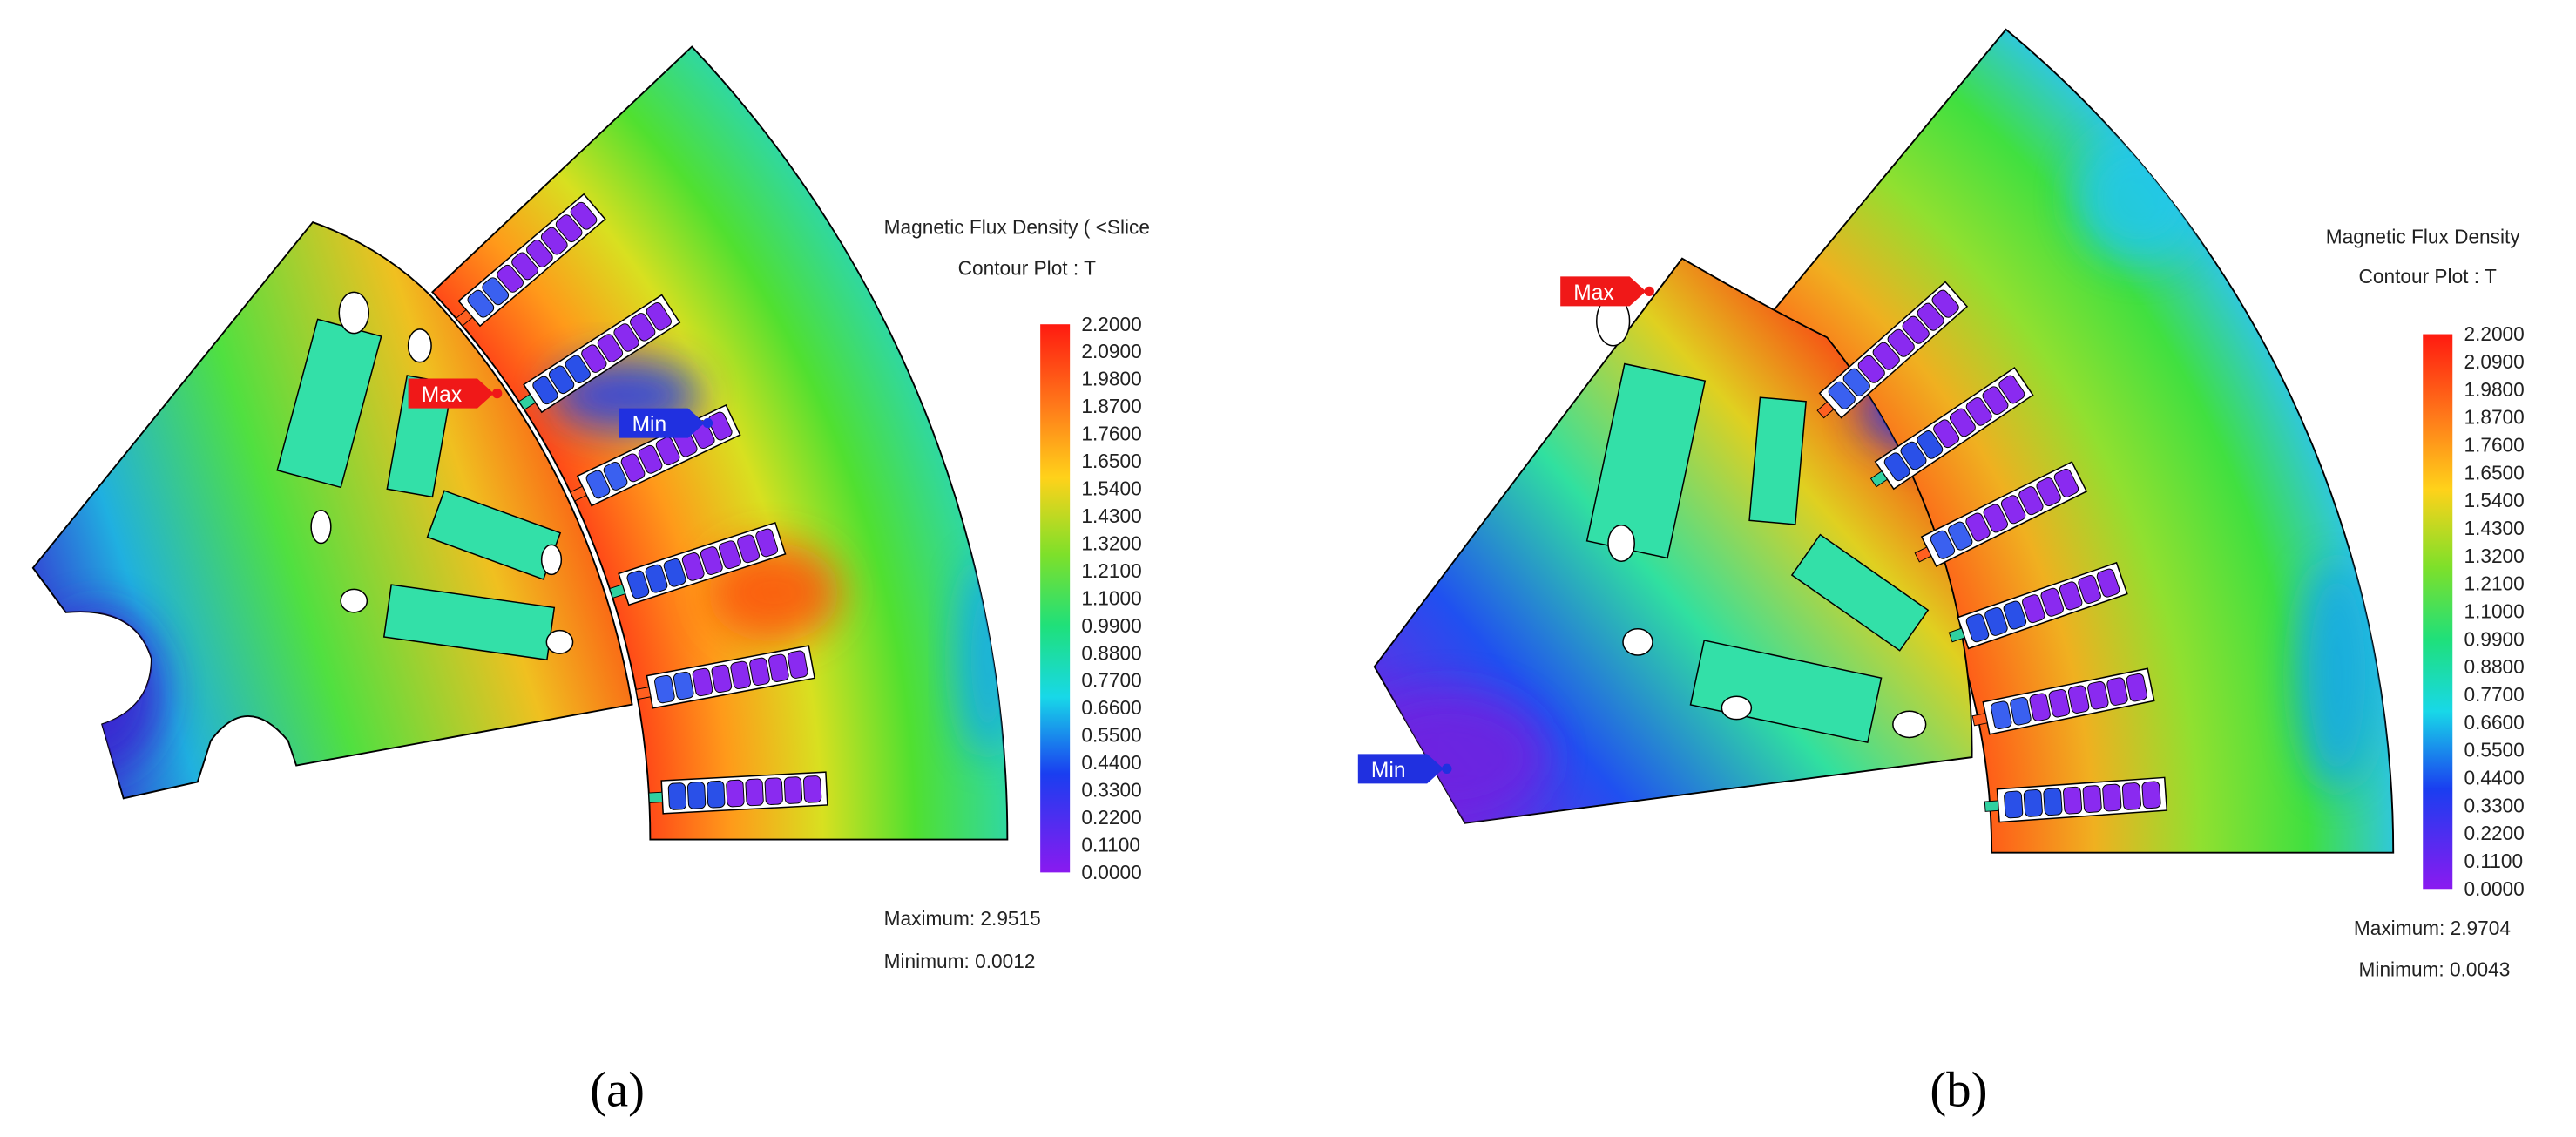 This screenshot has width=2576, height=1137. Describe the element at coordinates (1111, 625) in the screenshot. I see `scale-label: 0.9900` at that location.